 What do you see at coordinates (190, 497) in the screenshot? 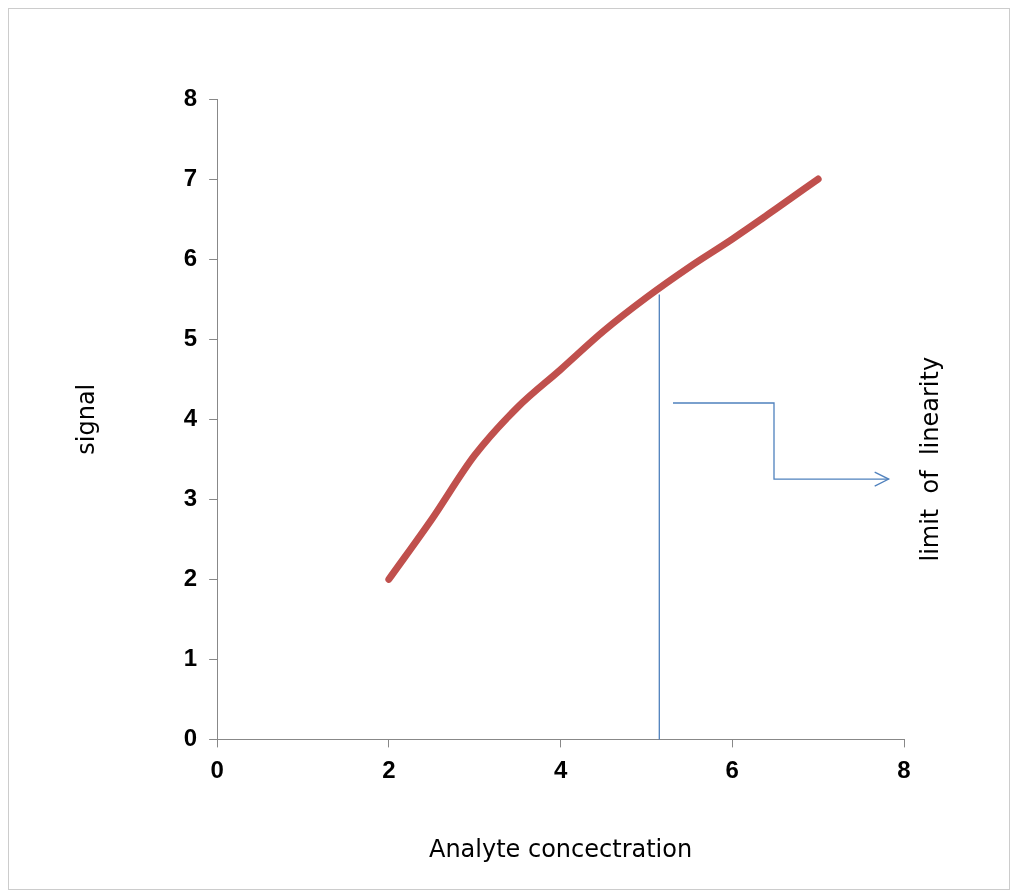
I see `y-tick-label: 3` at bounding box center [190, 497].